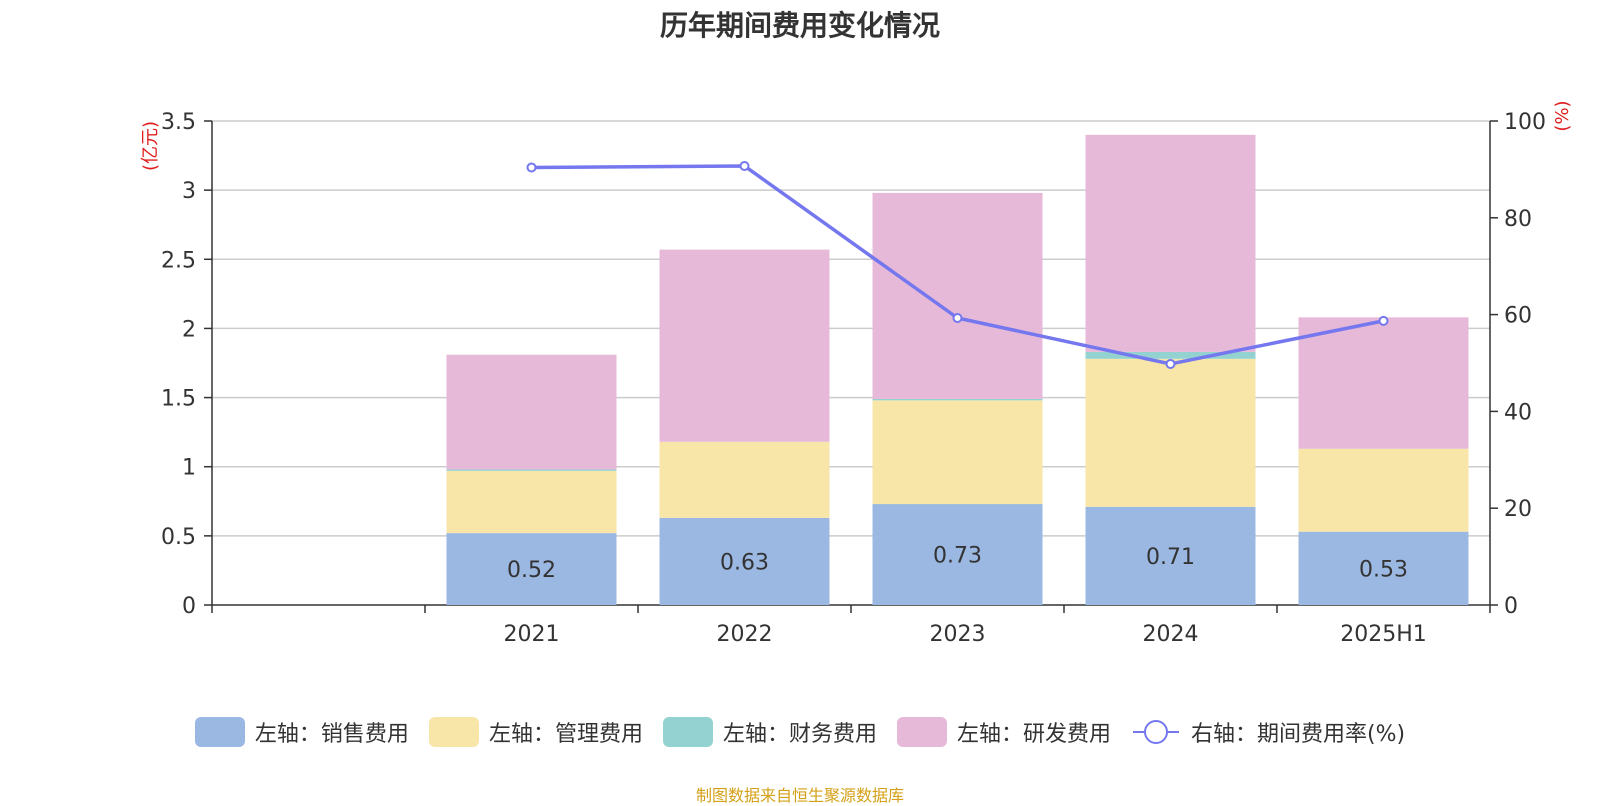 The width and height of the screenshot is (1600, 806). Describe the element at coordinates (1518, 509) in the screenshot. I see `y2-tick-label: 20` at that location.